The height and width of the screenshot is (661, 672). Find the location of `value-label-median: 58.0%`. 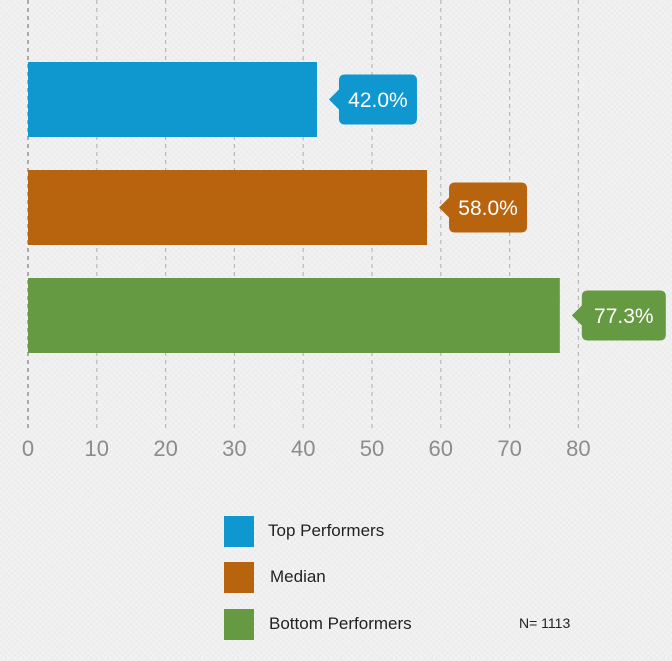

value-label-median: 58.0% is located at coordinates (488, 208).